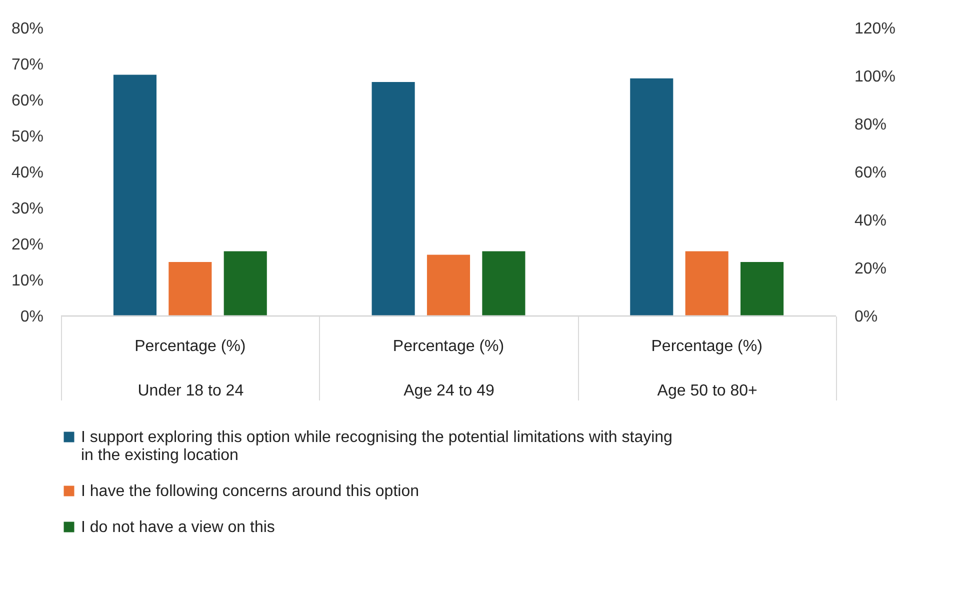 This screenshot has height=609, width=968. I want to click on legend-label: I have the following concerns around this option, so click(250, 491).